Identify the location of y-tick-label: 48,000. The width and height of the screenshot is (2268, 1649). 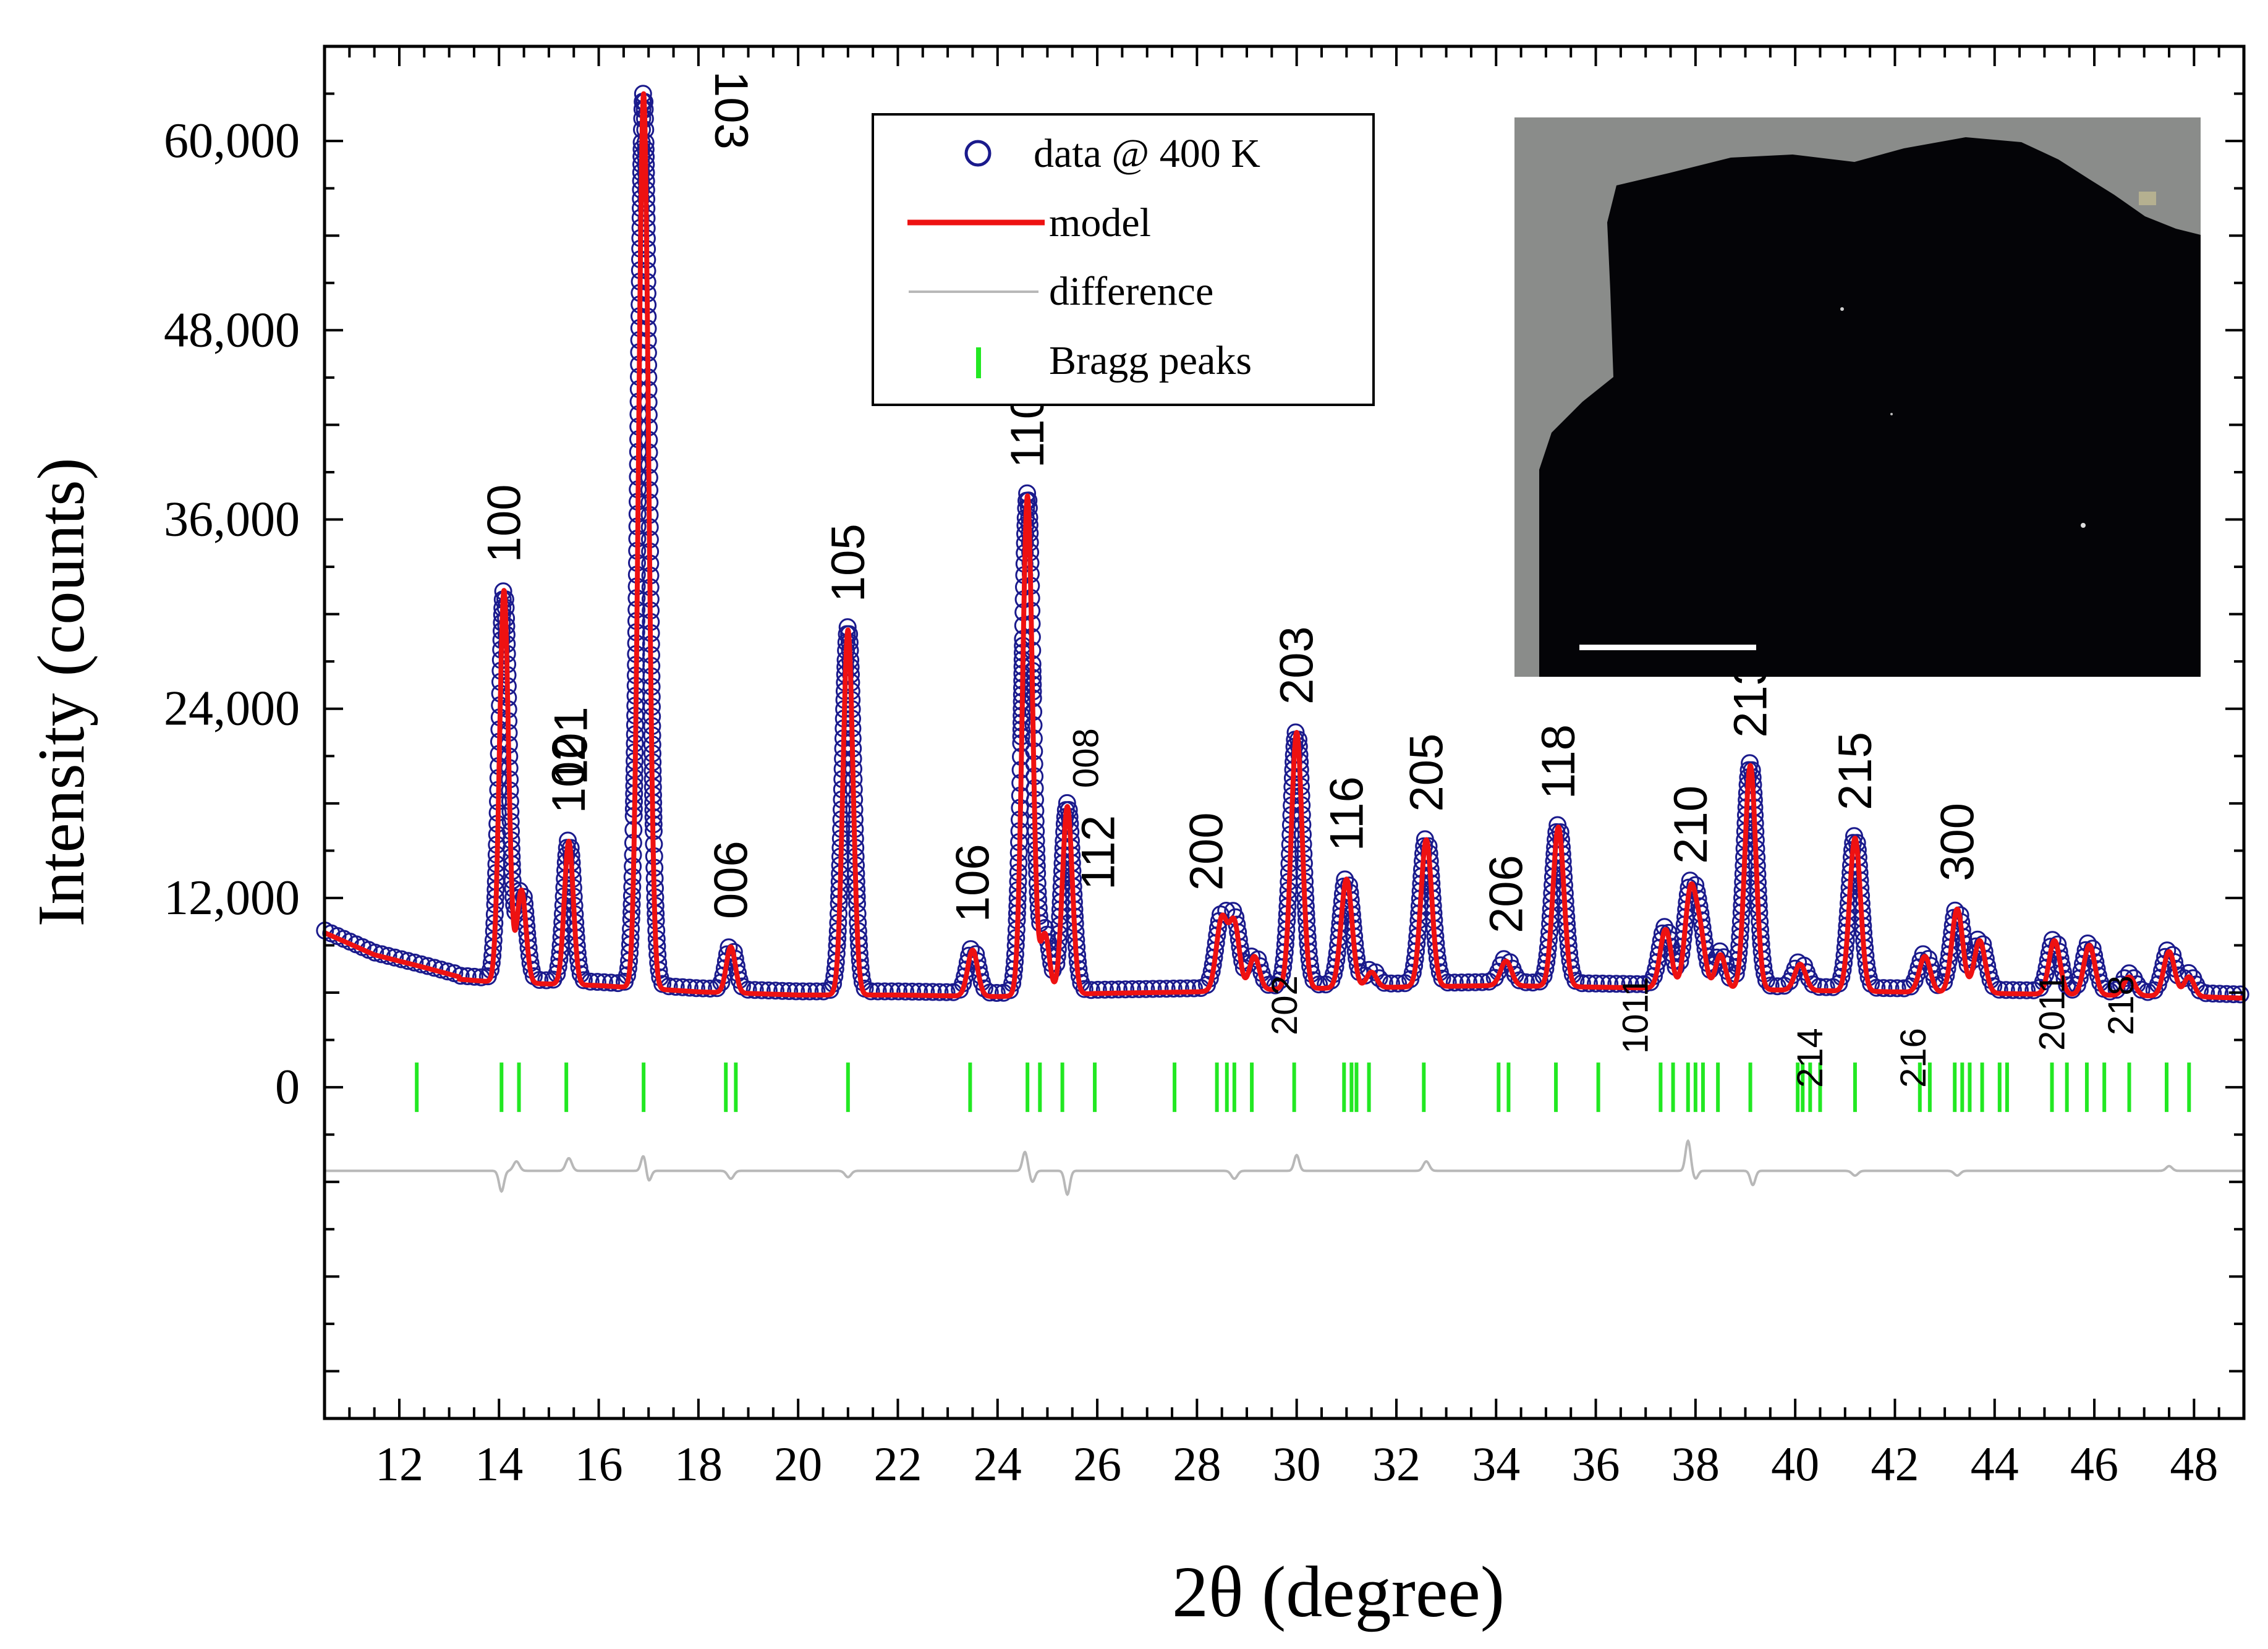
(232, 330).